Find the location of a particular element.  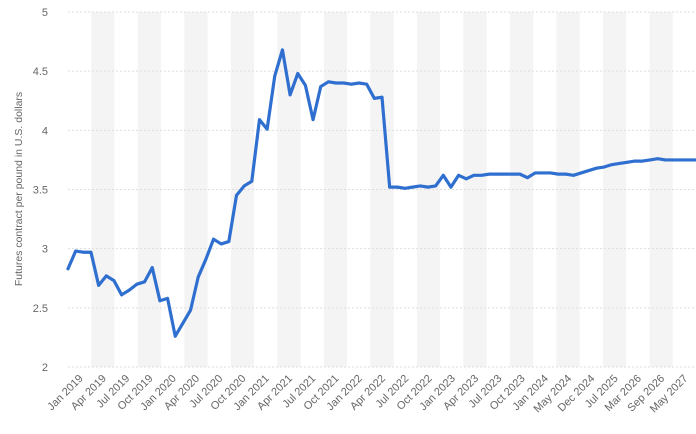

y-tick-label: 2 is located at coordinates (45, 368).